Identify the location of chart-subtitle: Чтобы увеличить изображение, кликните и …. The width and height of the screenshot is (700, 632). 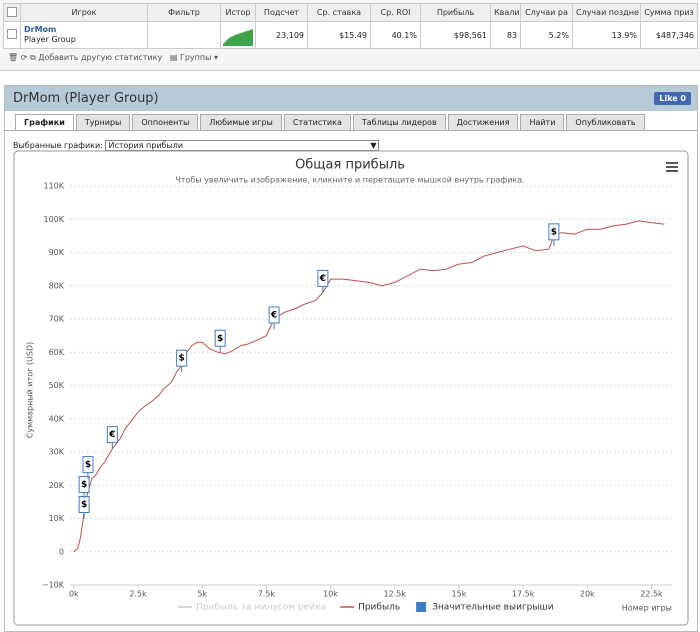
(349, 180).